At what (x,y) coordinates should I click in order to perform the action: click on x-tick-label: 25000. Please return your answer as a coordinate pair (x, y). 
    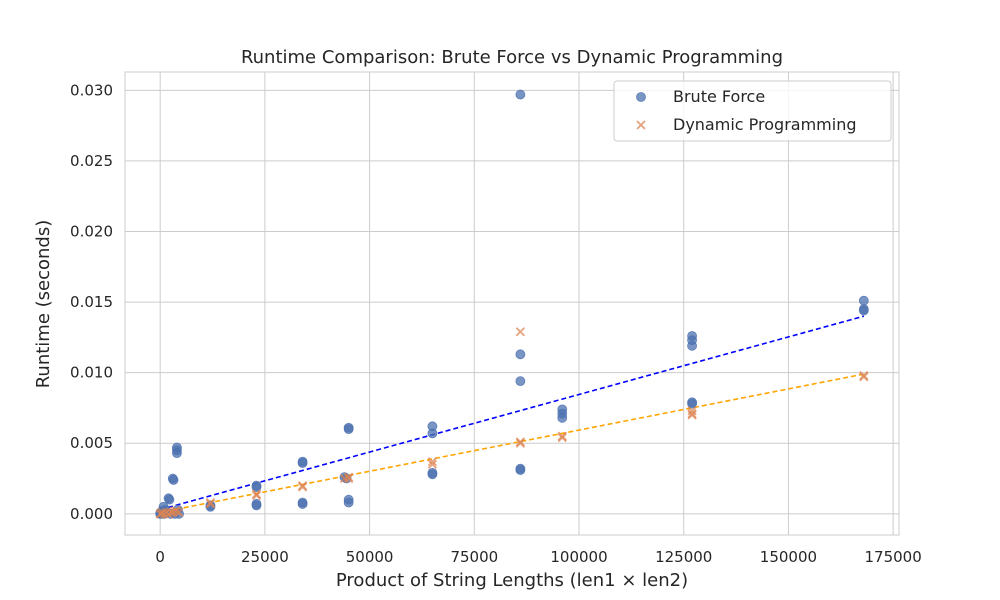
    Looking at the image, I should click on (265, 557).